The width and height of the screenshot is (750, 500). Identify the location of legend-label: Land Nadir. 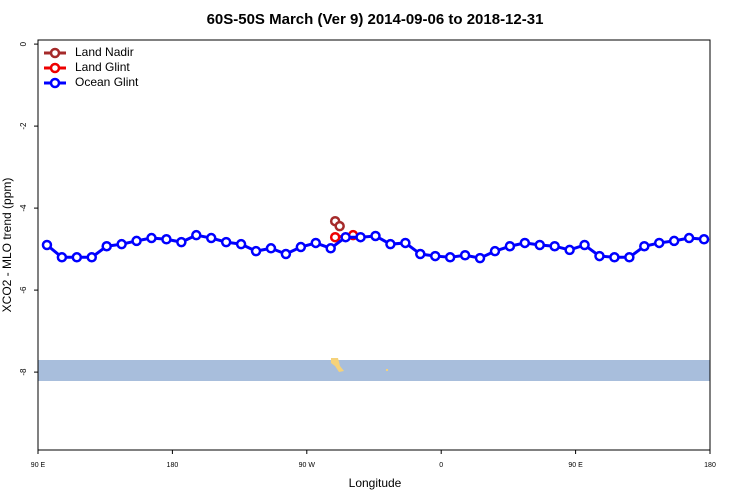
(104, 52).